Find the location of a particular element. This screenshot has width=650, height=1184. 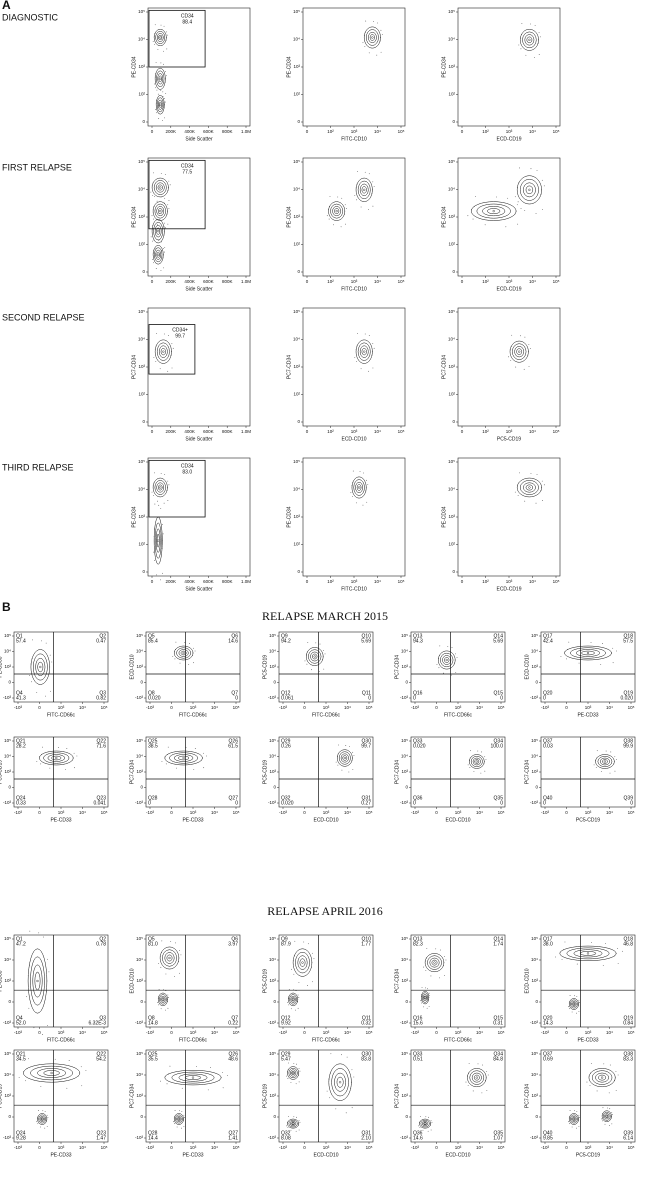

x-axis-label: ECD-CD19 is located at coordinates (508, 289).